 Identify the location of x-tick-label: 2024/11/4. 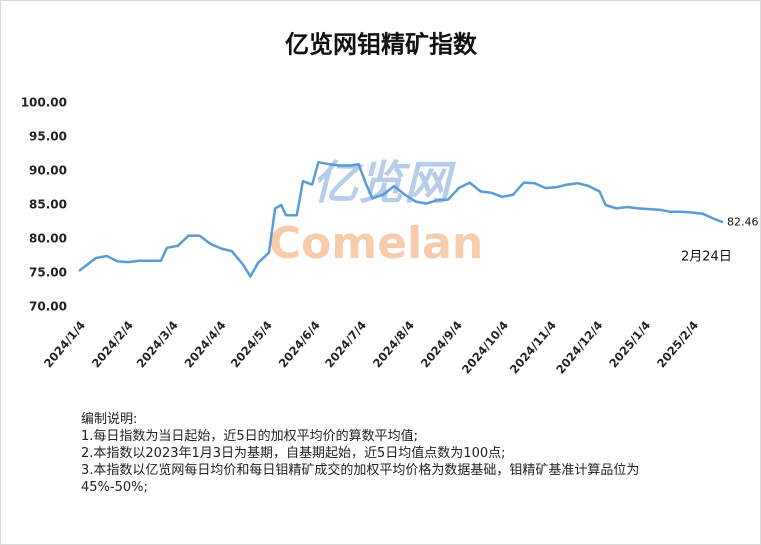
(533, 347).